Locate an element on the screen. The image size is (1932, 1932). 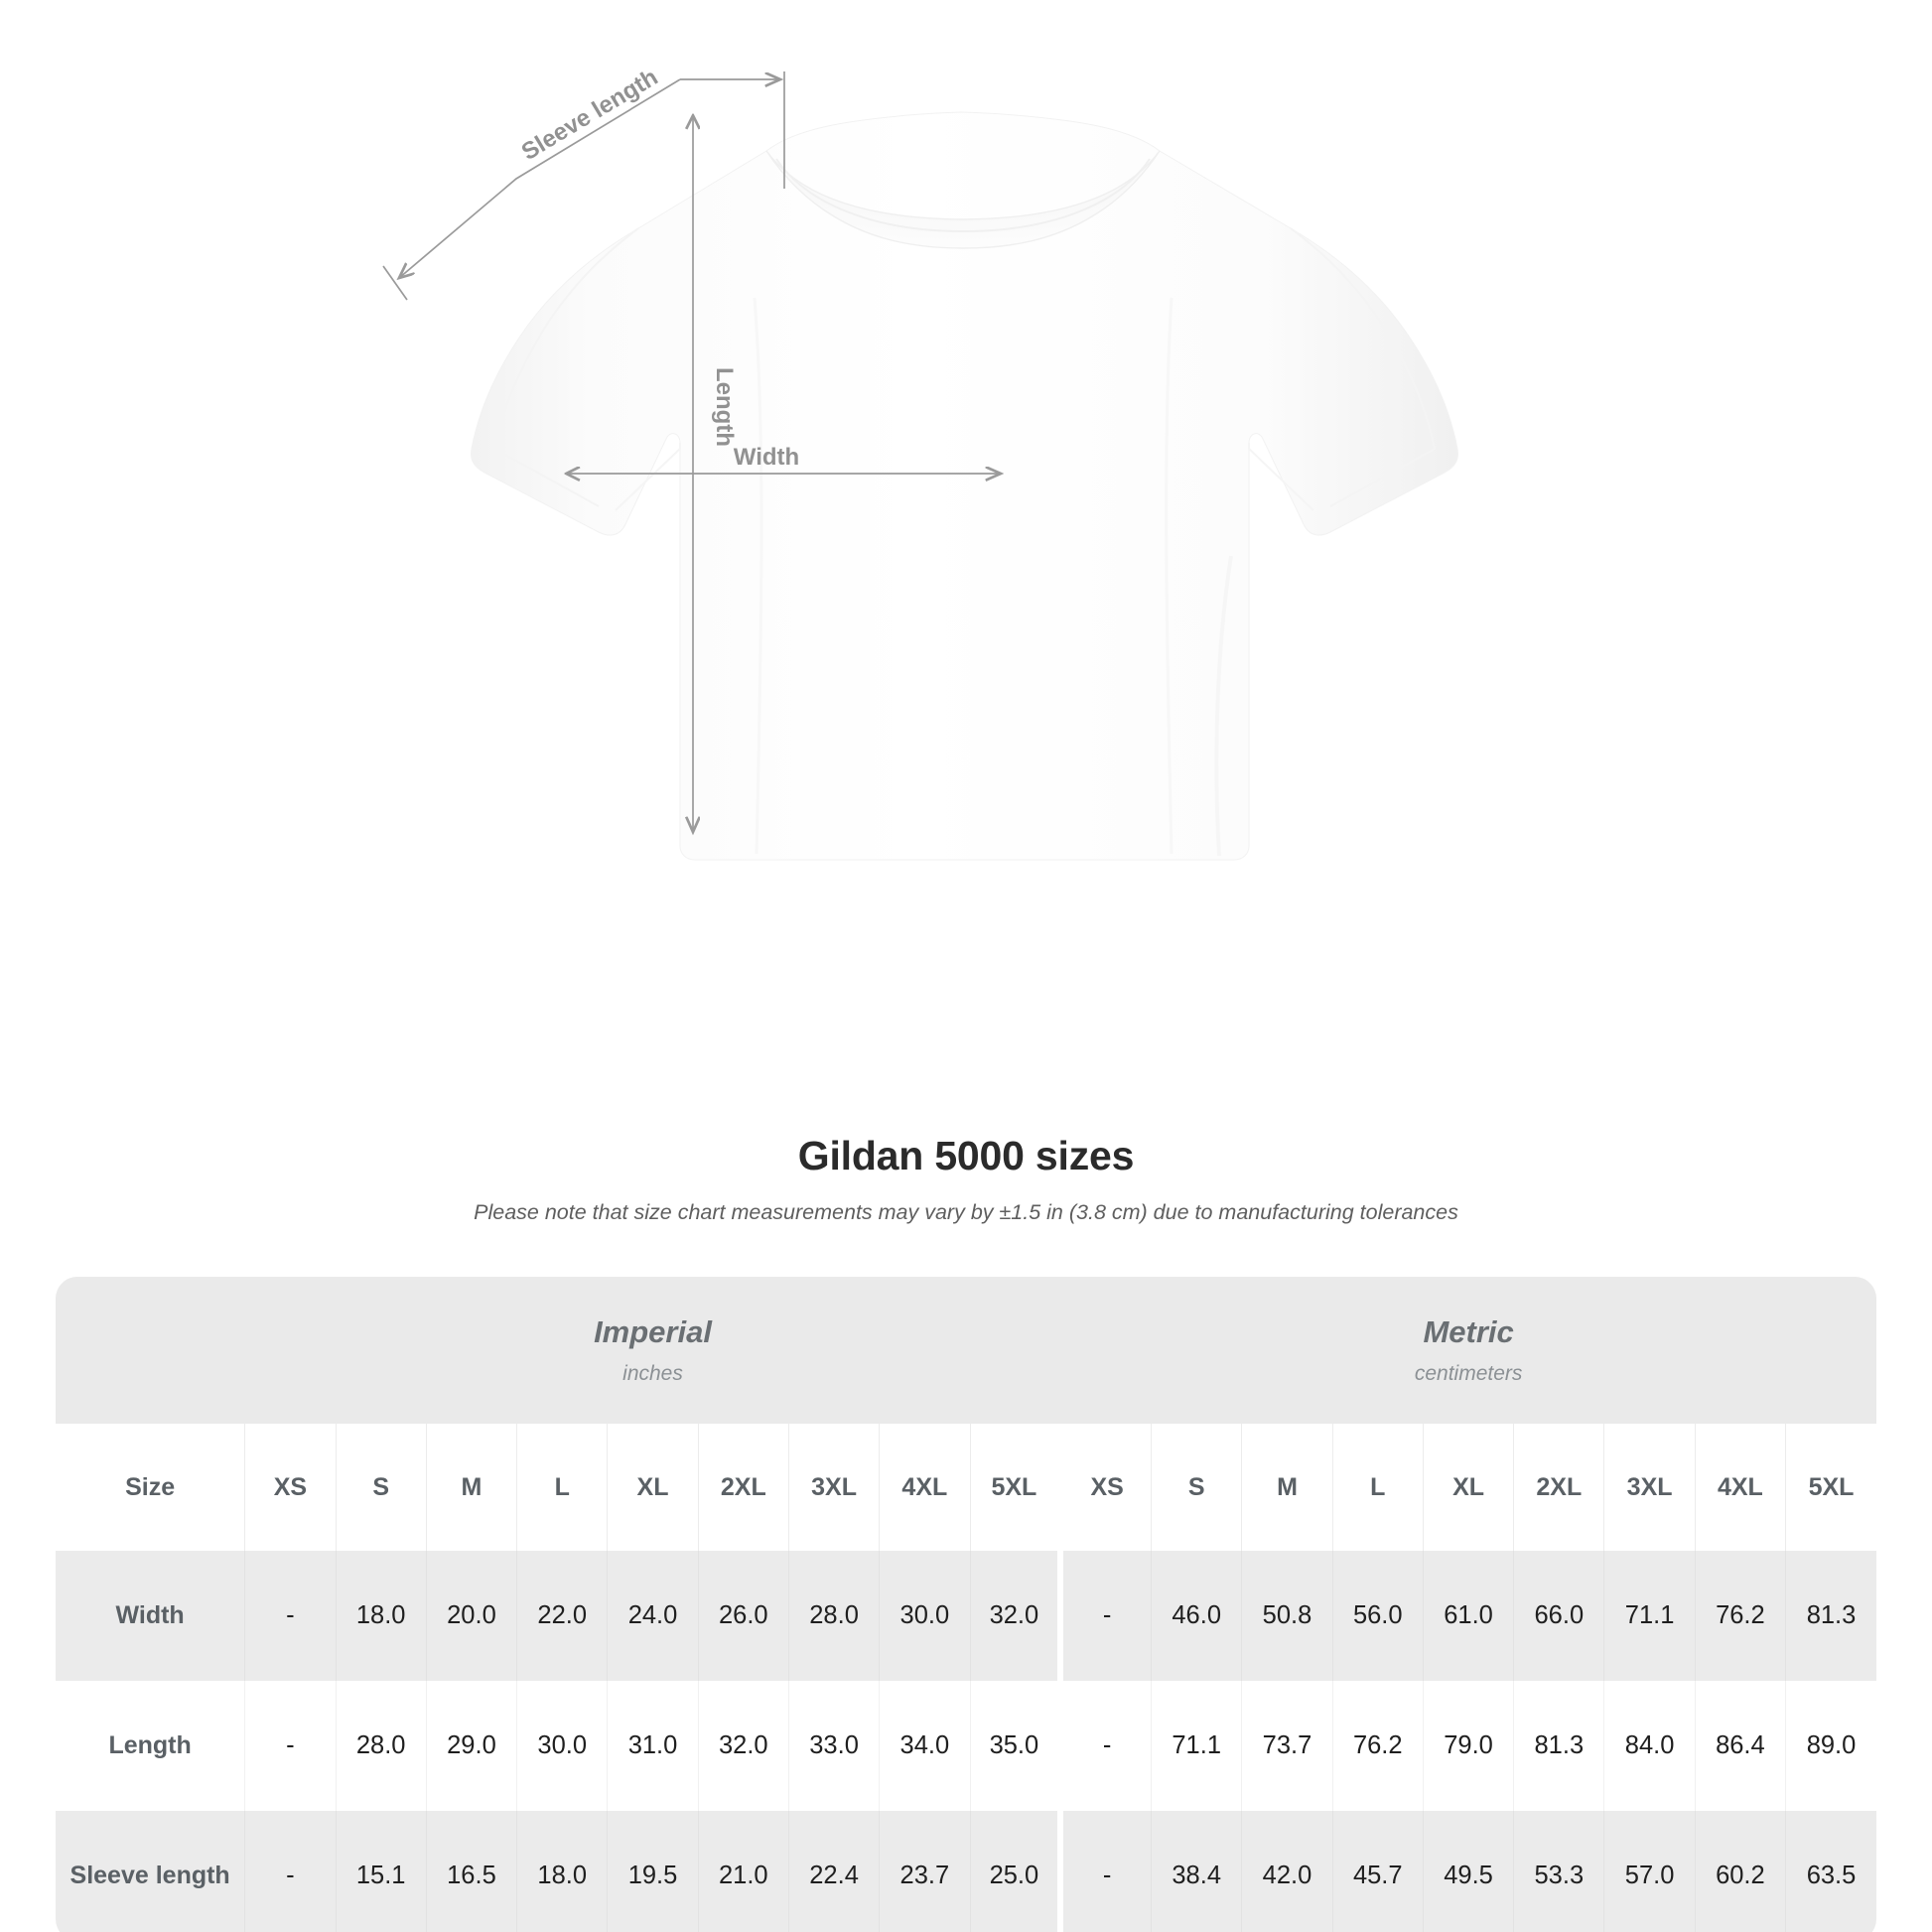
cell-sleeve-length-metric-xl: 49.5 is located at coordinates (1468, 1871).